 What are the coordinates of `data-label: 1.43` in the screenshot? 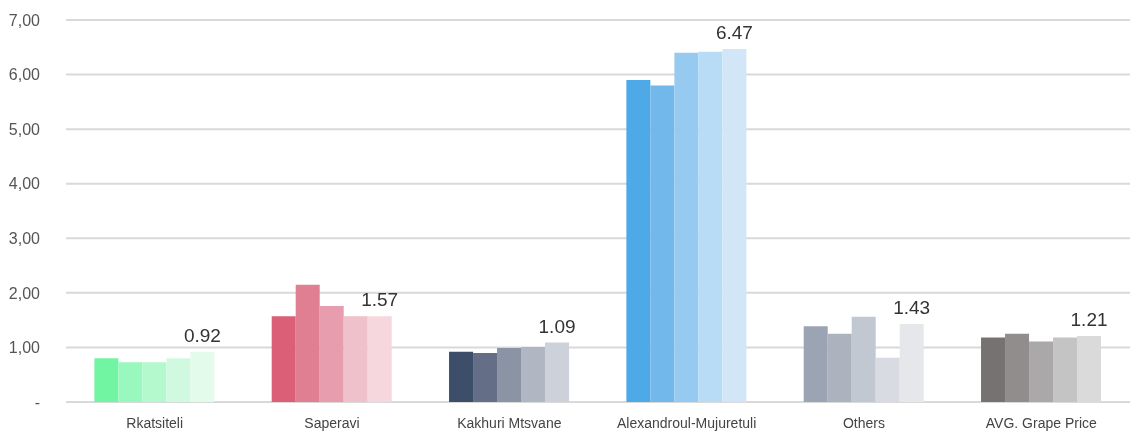 It's located at (912, 307).